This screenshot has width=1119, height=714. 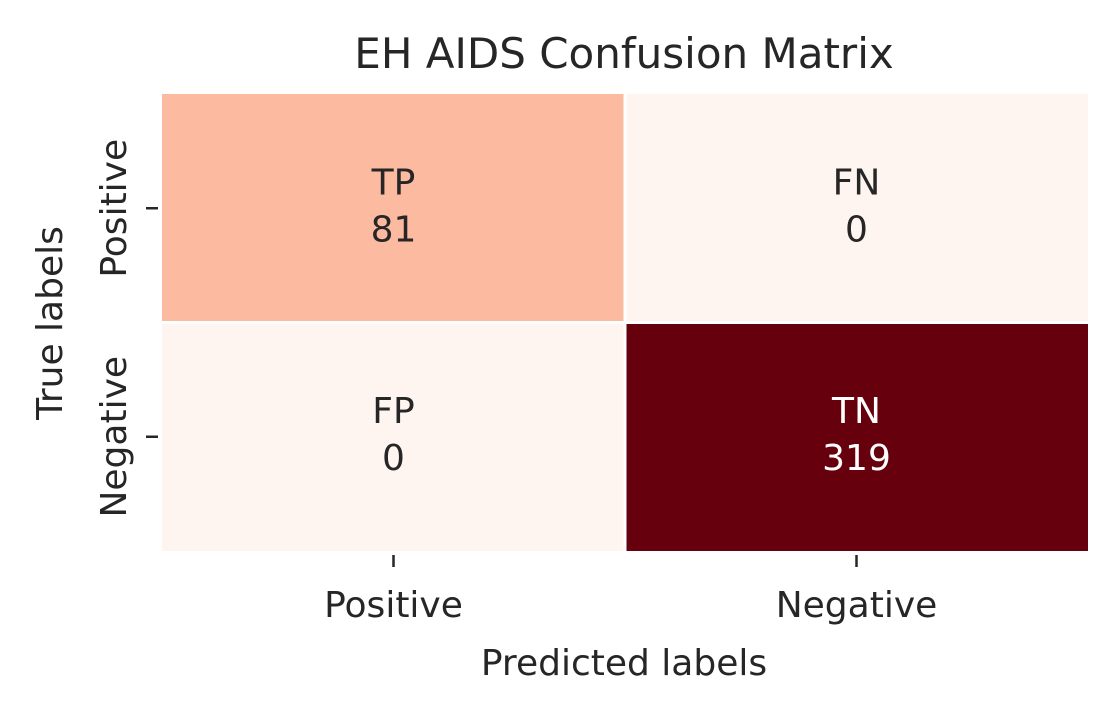 I want to click on cell-value-tn: 319, so click(x=856, y=458).